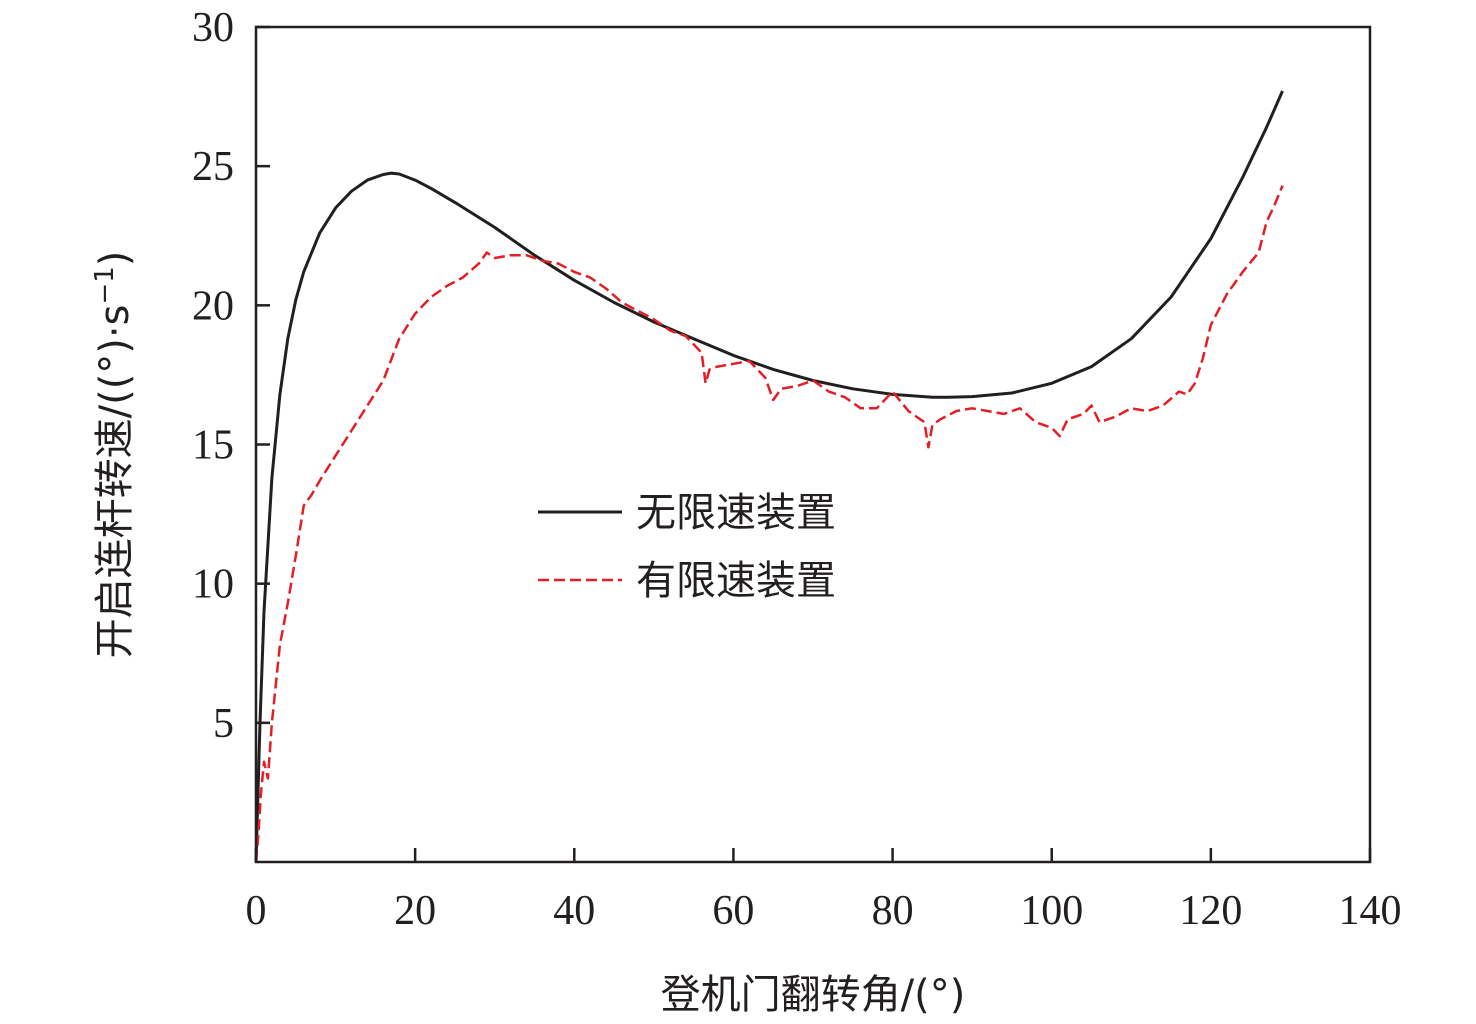 This screenshot has height=1024, width=1476. What do you see at coordinates (115, 482) in the screenshot?
I see `y-axis-title-main: 开启连杆转速/((°)·s` at bounding box center [115, 482].